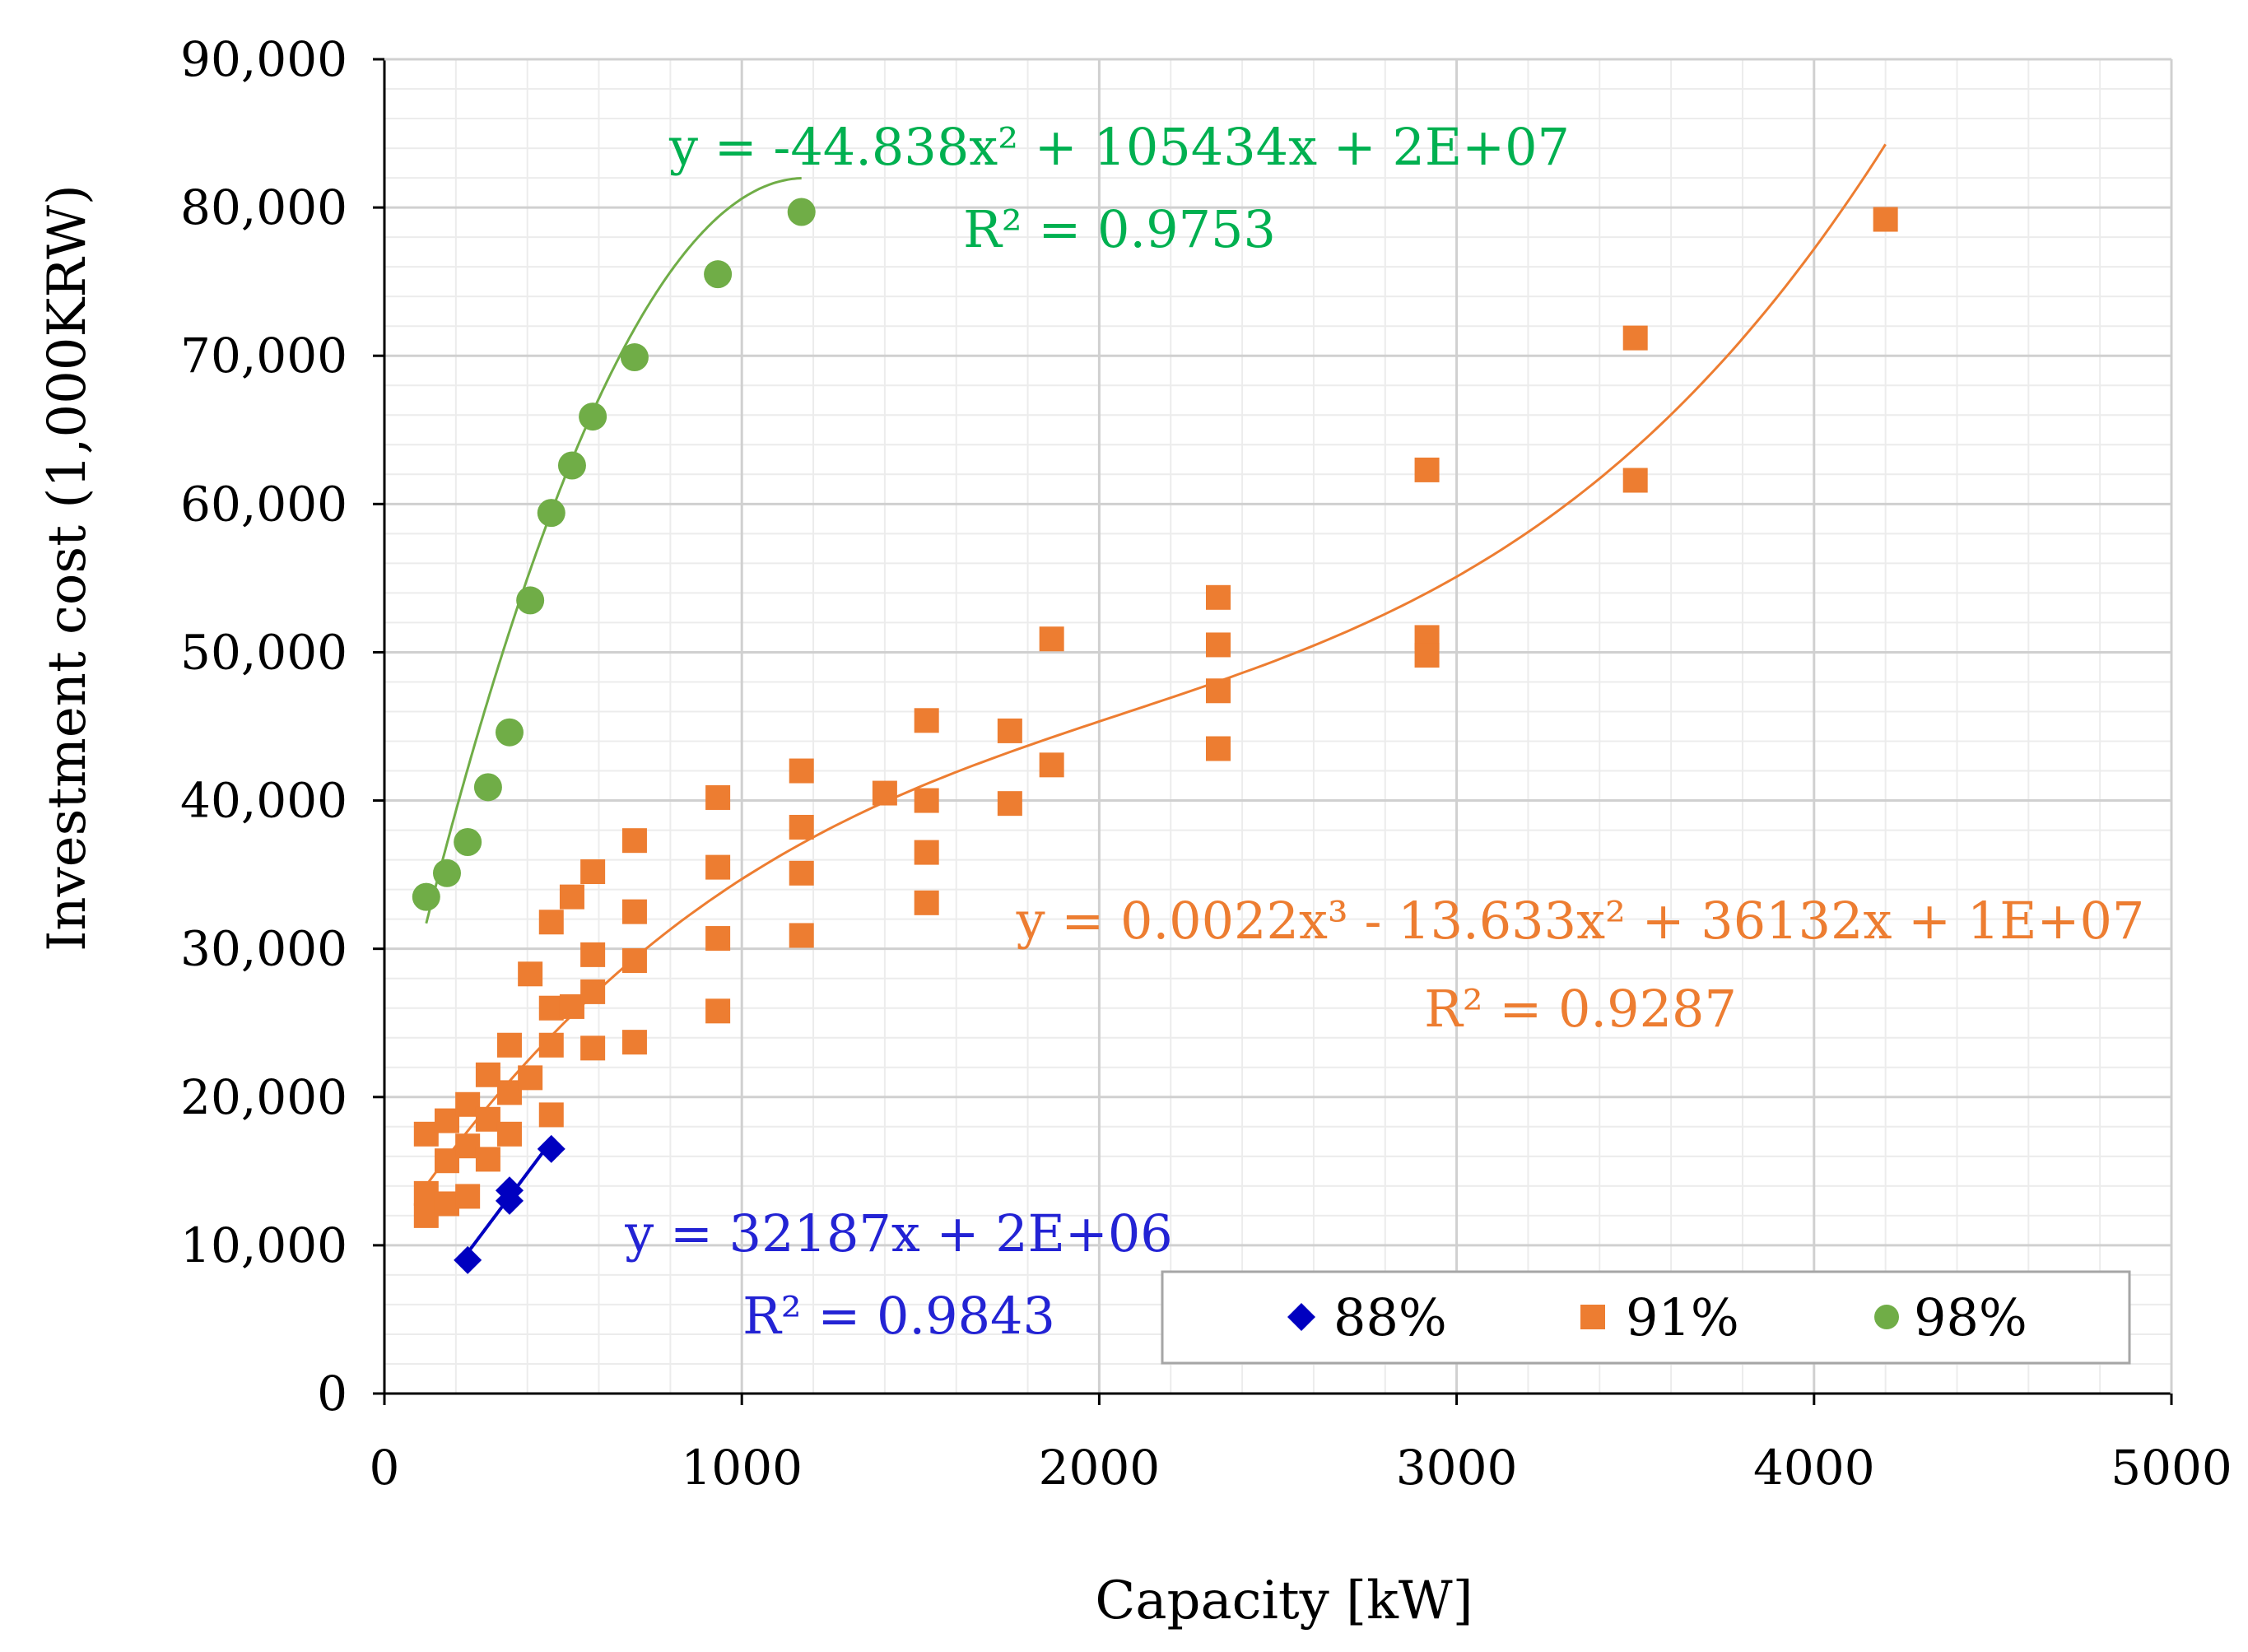  Describe the element at coordinates (1301, 1468) in the screenshot. I see `x-tick-labels: 0 1000 2000 3000 4000 5000` at that location.